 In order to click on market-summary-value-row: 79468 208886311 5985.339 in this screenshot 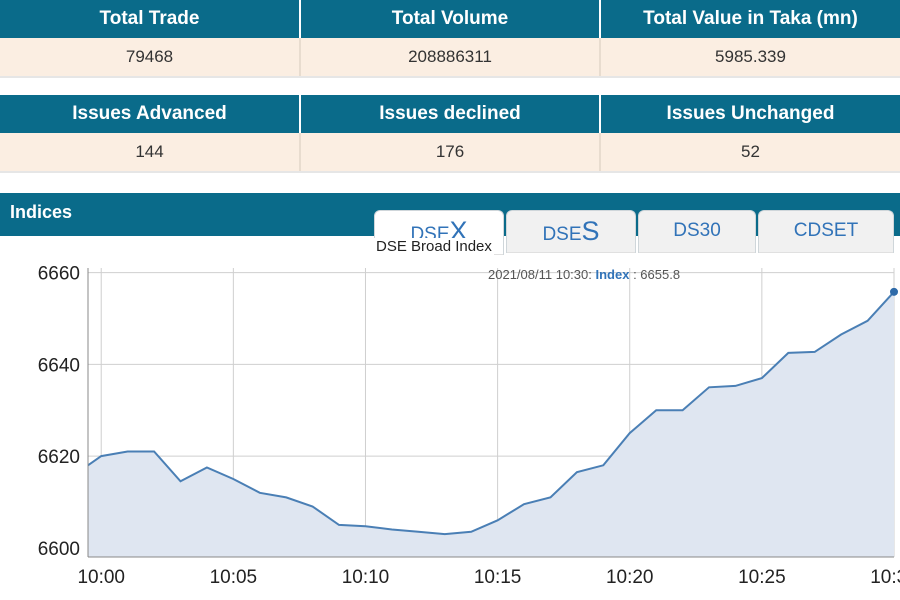, I will do `click(450, 58)`.